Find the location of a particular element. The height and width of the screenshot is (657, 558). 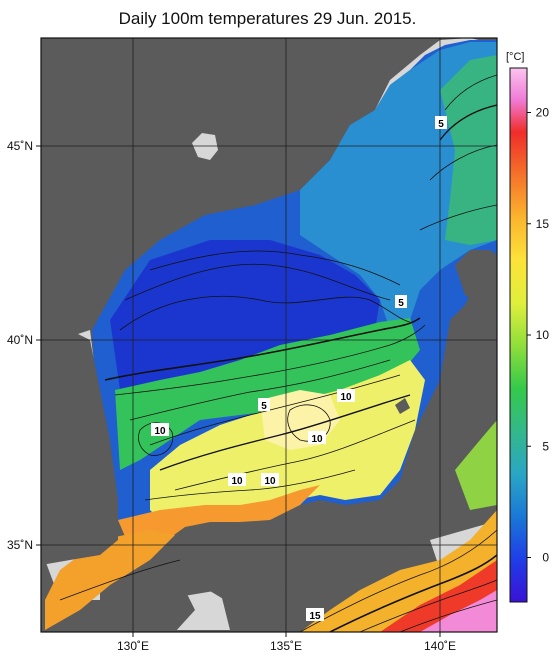

colorbar-tick-label: 0 is located at coordinates (545, 558).